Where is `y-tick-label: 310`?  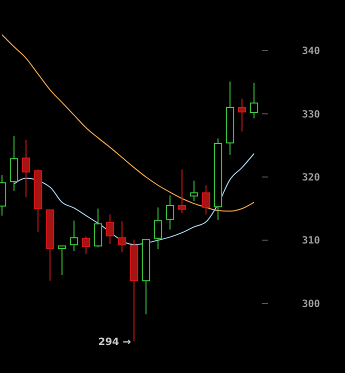 y-tick-label: 310 is located at coordinates (311, 241).